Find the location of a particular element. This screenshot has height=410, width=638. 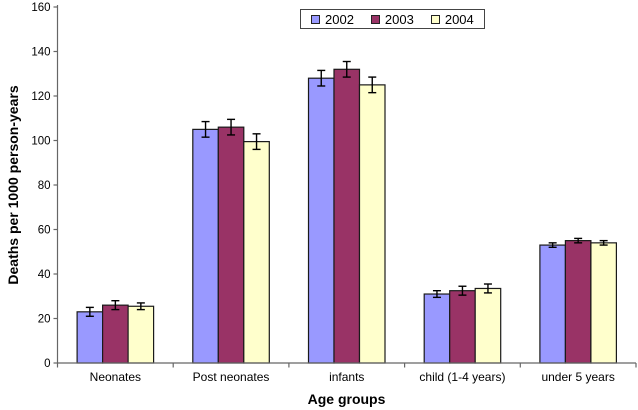

y-tick-label-120: 120 is located at coordinates (40, 97).